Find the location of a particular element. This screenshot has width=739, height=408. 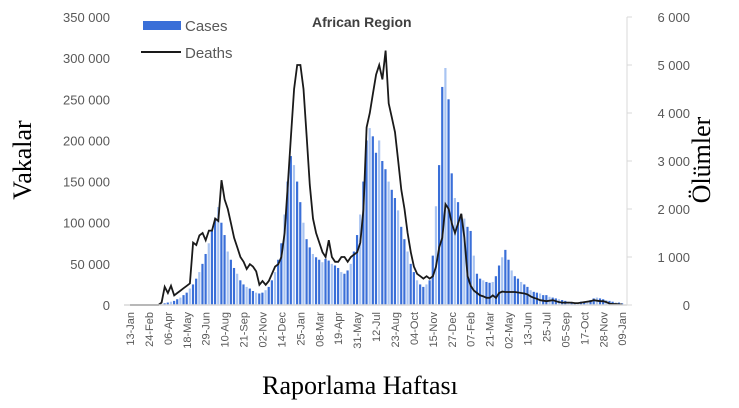

y-tick-label: 350 000 is located at coordinates (86, 17).